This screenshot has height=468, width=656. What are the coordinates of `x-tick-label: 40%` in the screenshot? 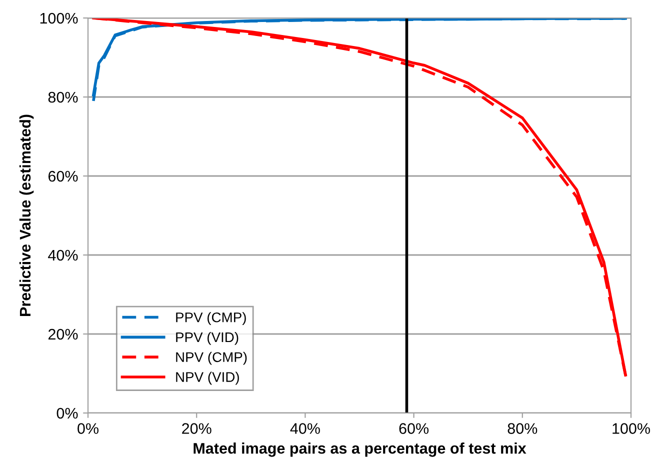 It's located at (305, 428).